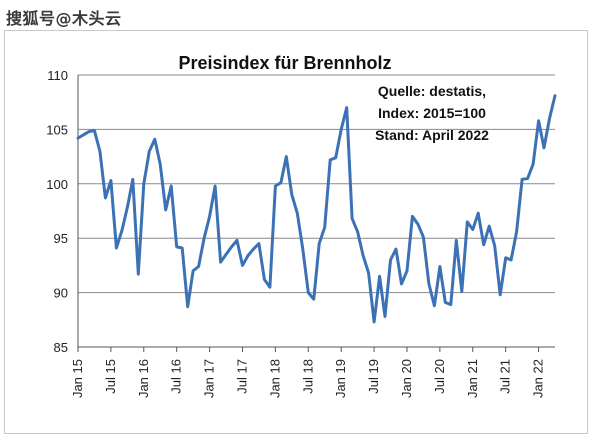 The height and width of the screenshot is (438, 592). I want to click on x-tick-label: Jul 16, so click(176, 376).